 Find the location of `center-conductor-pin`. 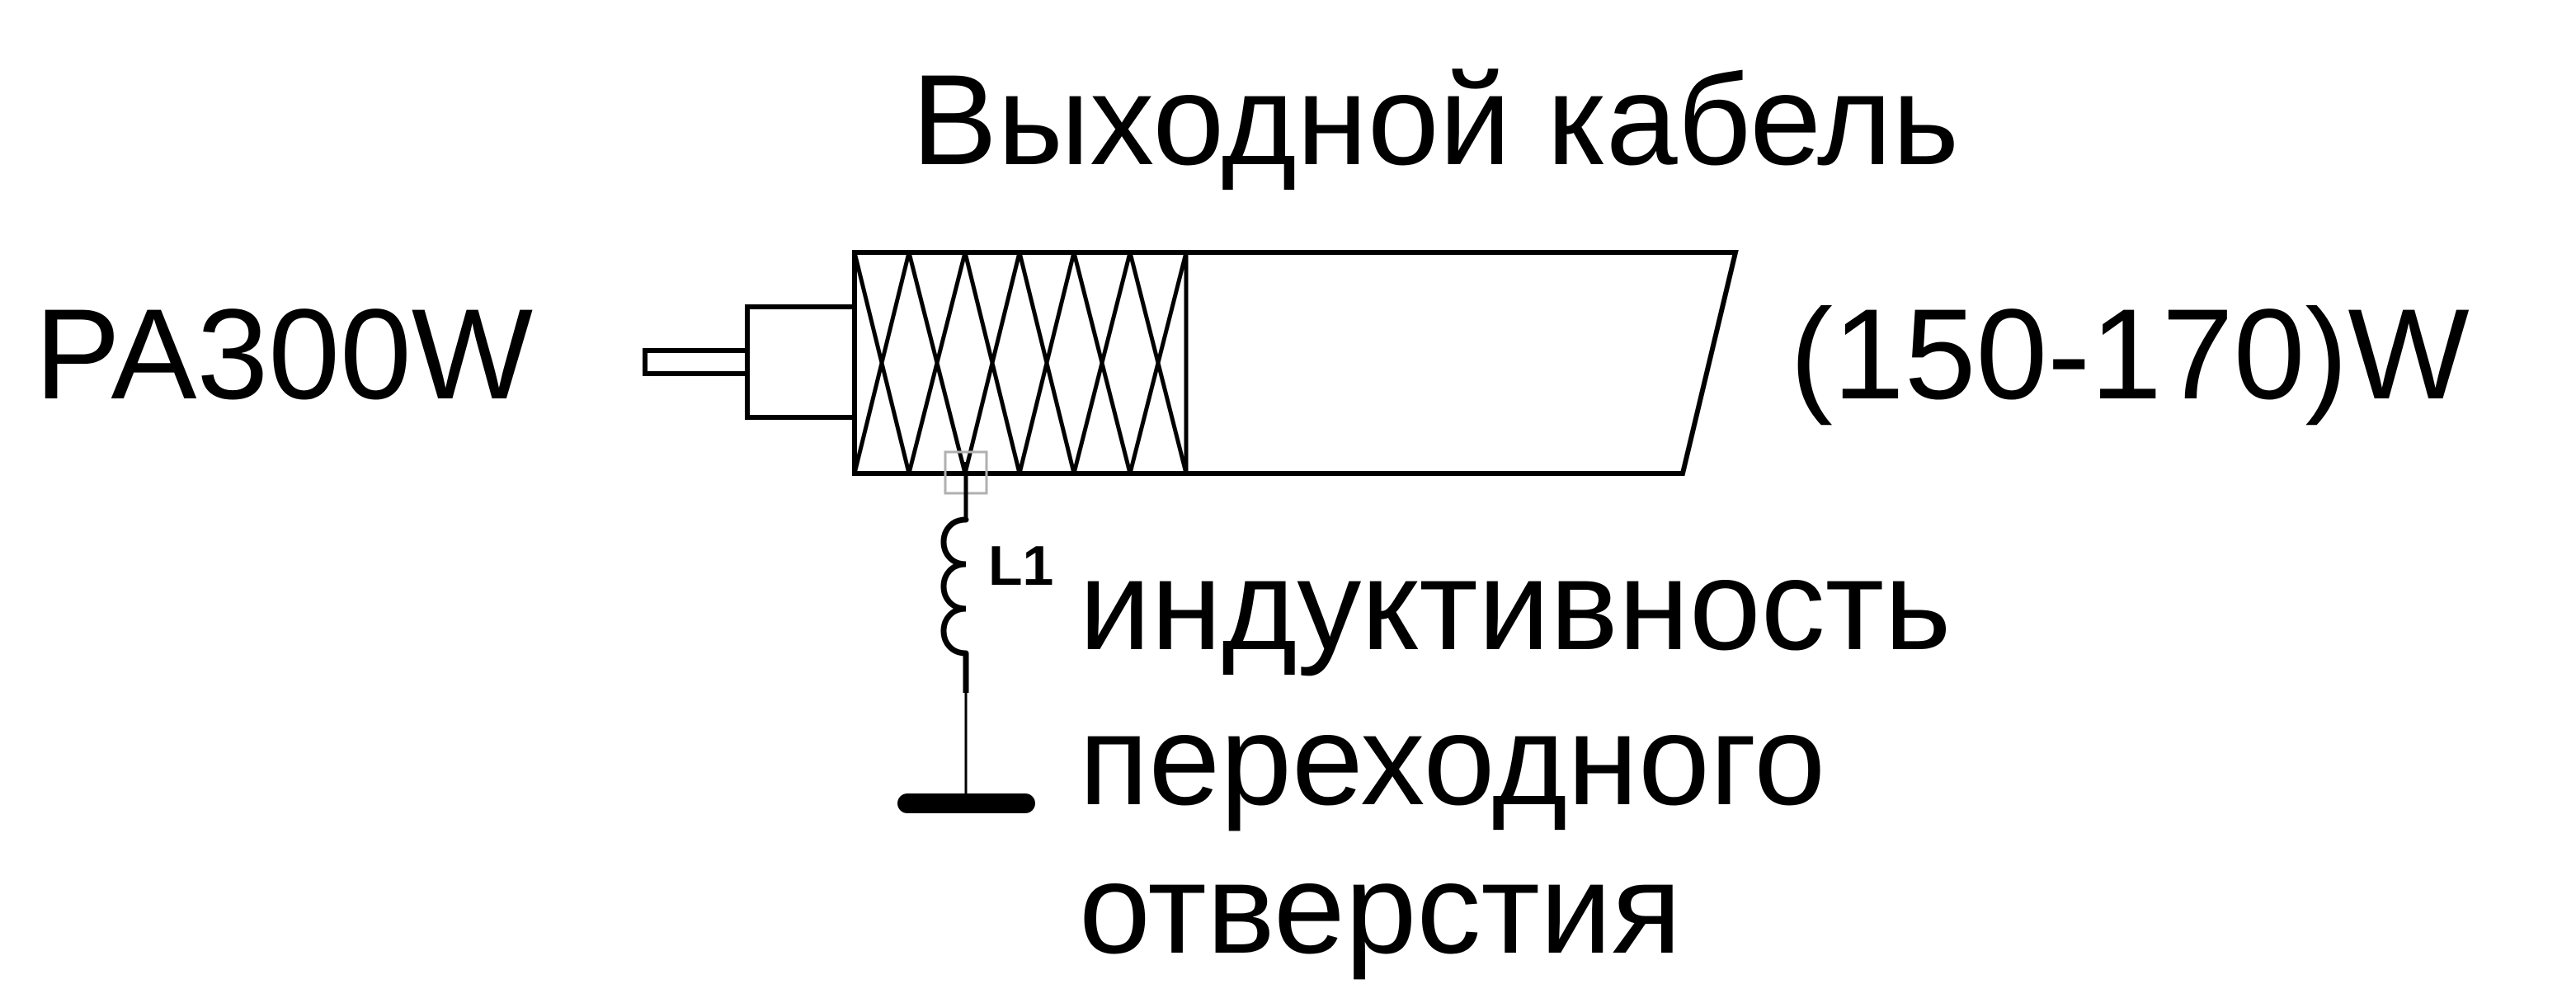

center-conductor-pin is located at coordinates (696, 362).